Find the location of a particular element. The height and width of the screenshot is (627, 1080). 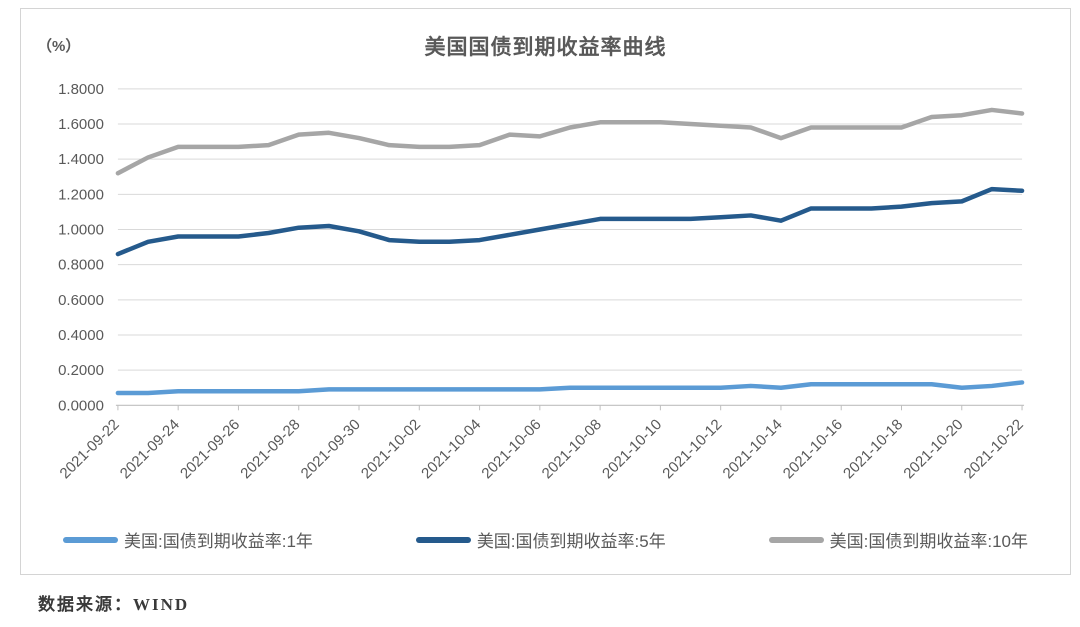

x-axis-tick-label: 2021-10-10 is located at coordinates (632, 449).